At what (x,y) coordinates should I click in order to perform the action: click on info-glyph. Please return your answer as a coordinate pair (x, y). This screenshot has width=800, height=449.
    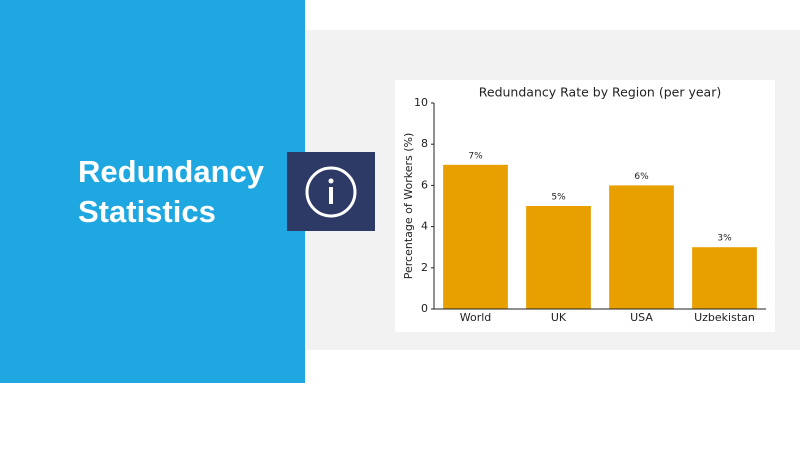
    Looking at the image, I should click on (331, 192).